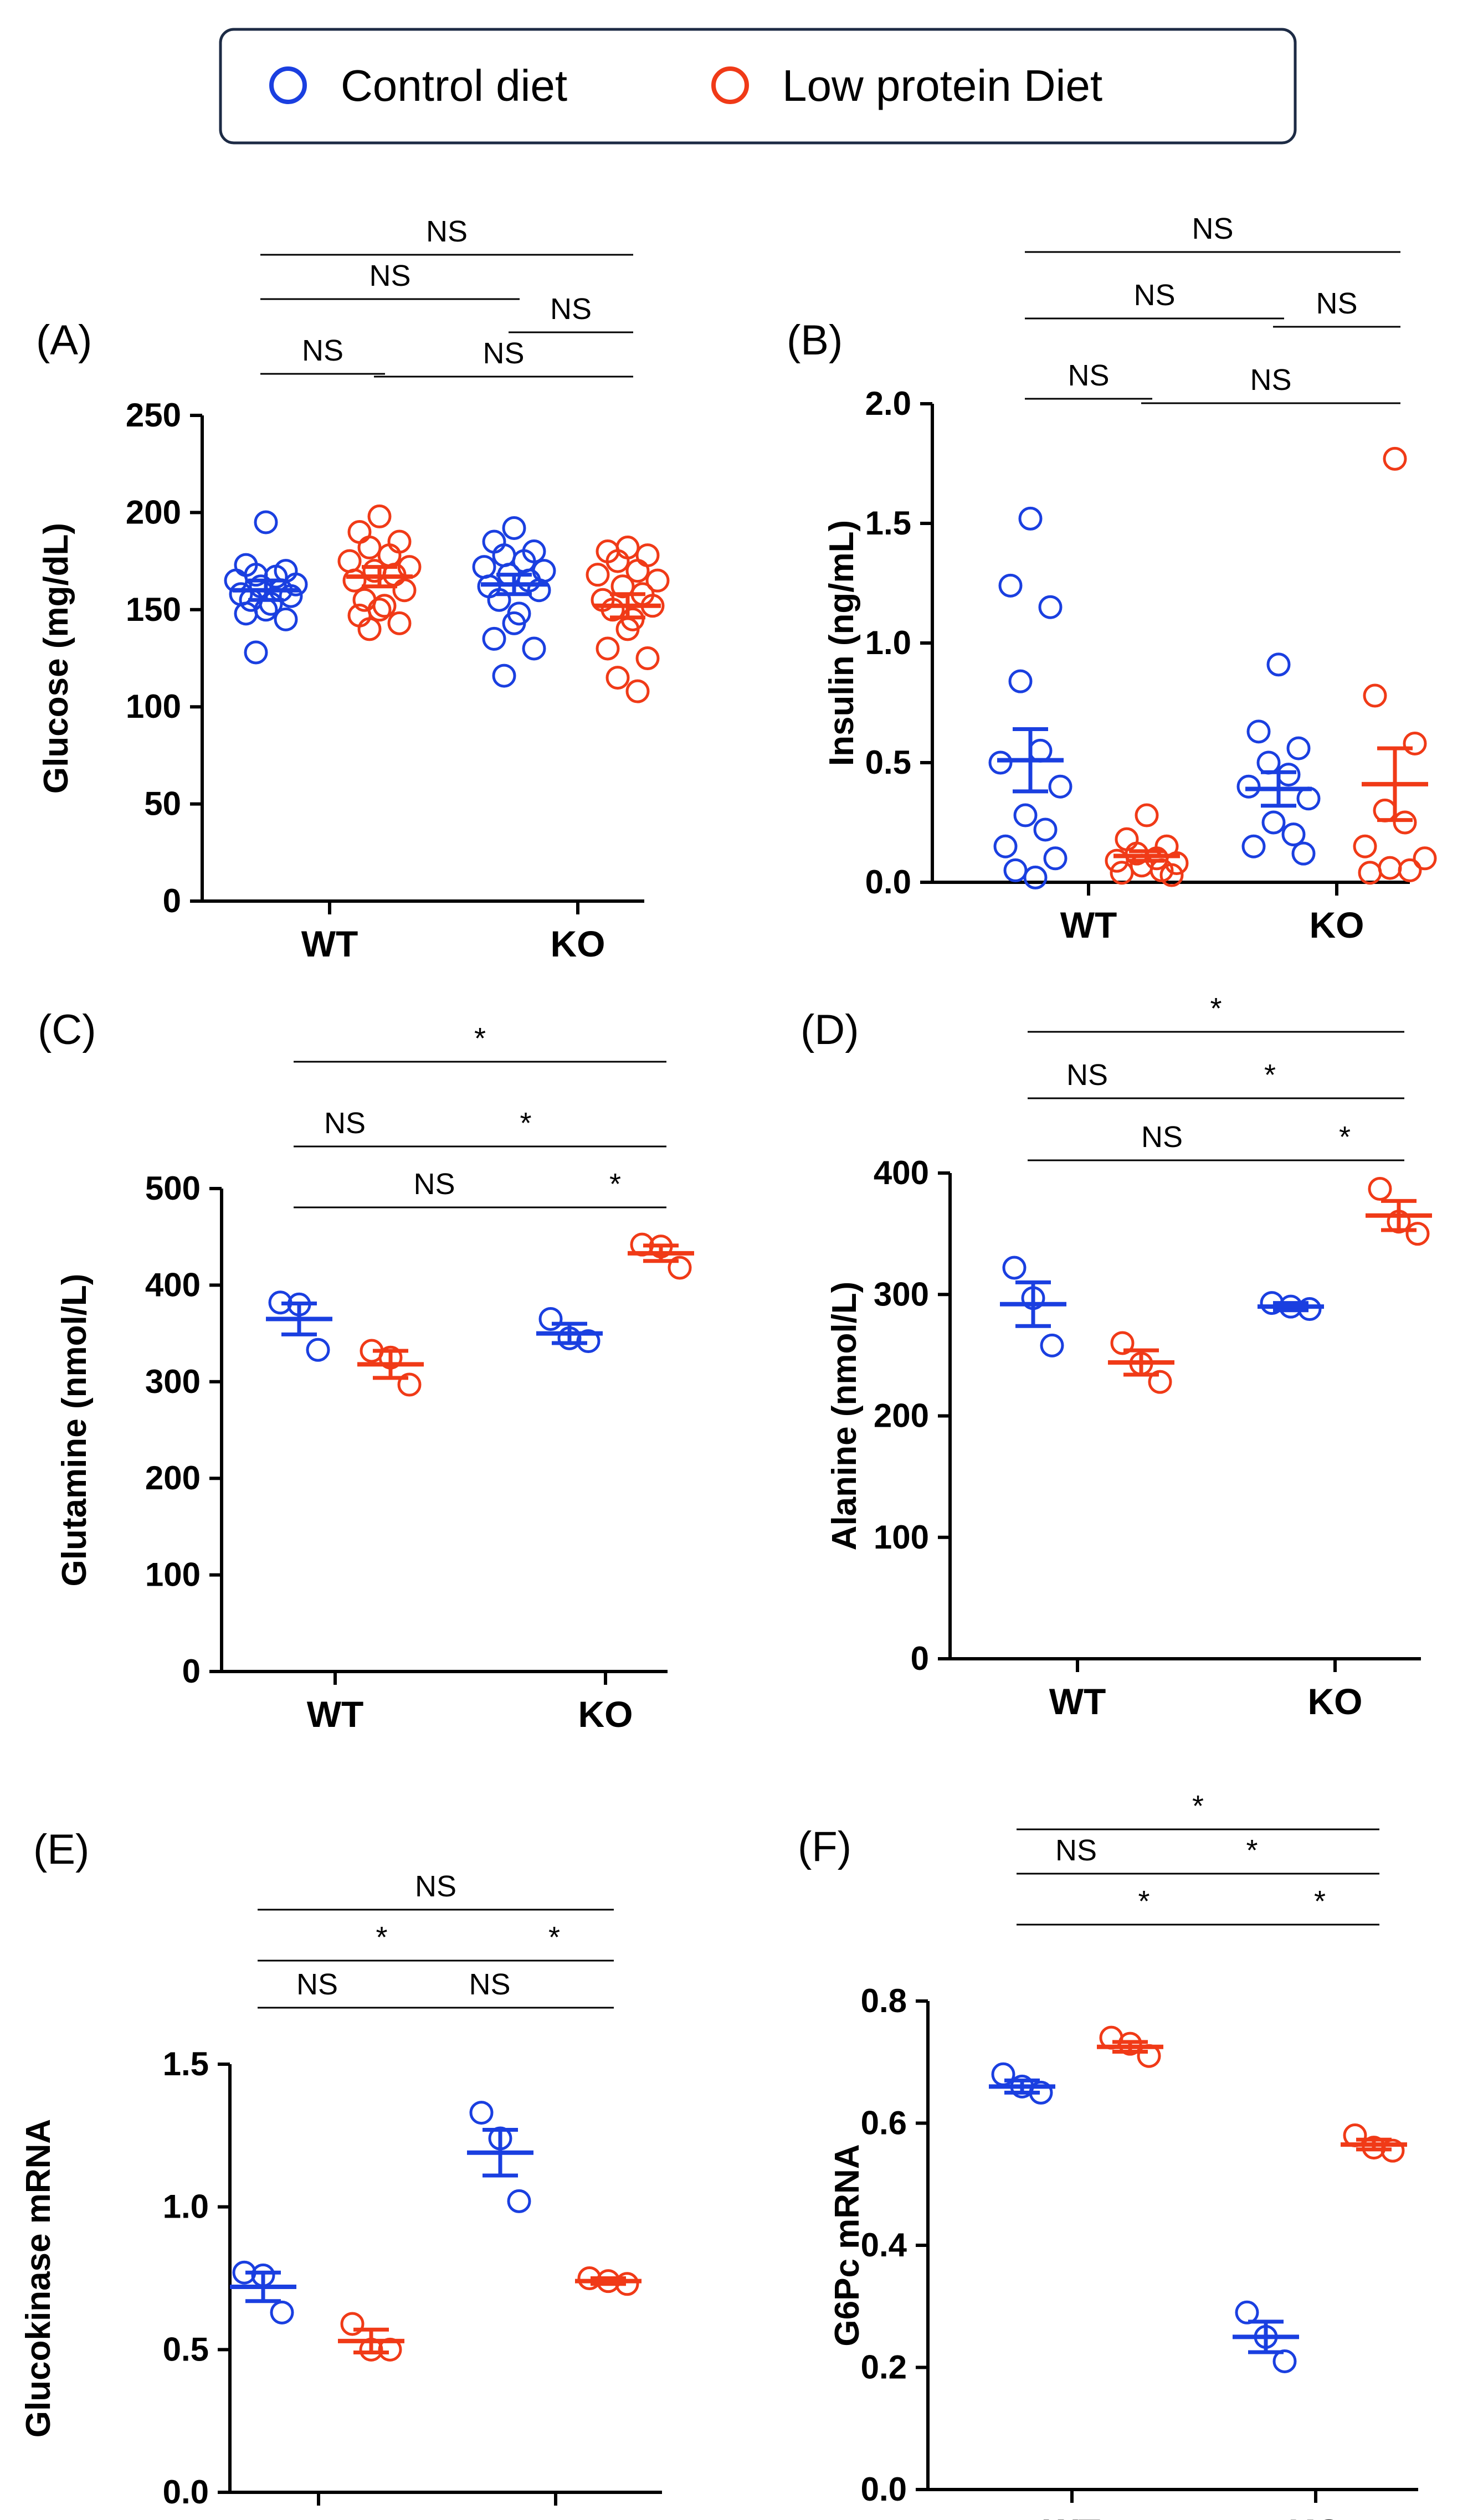  Describe the element at coordinates (888, 643) in the screenshot. I see `y-tick-label: 1.0` at that location.